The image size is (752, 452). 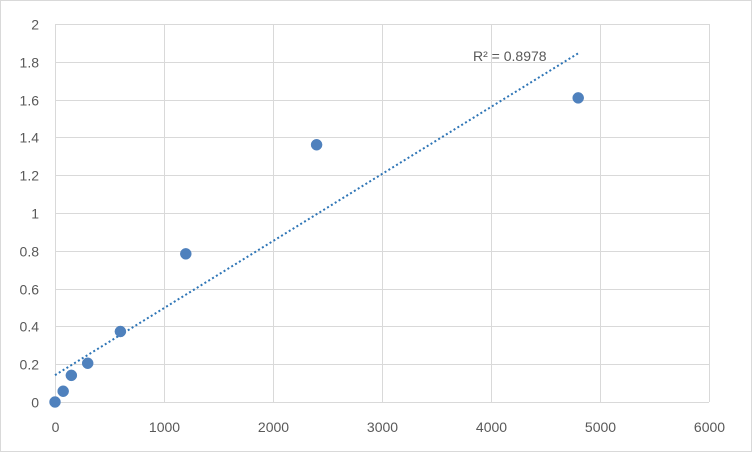 I want to click on r-squared-annotation: R² = 0.8978, so click(x=510, y=56).